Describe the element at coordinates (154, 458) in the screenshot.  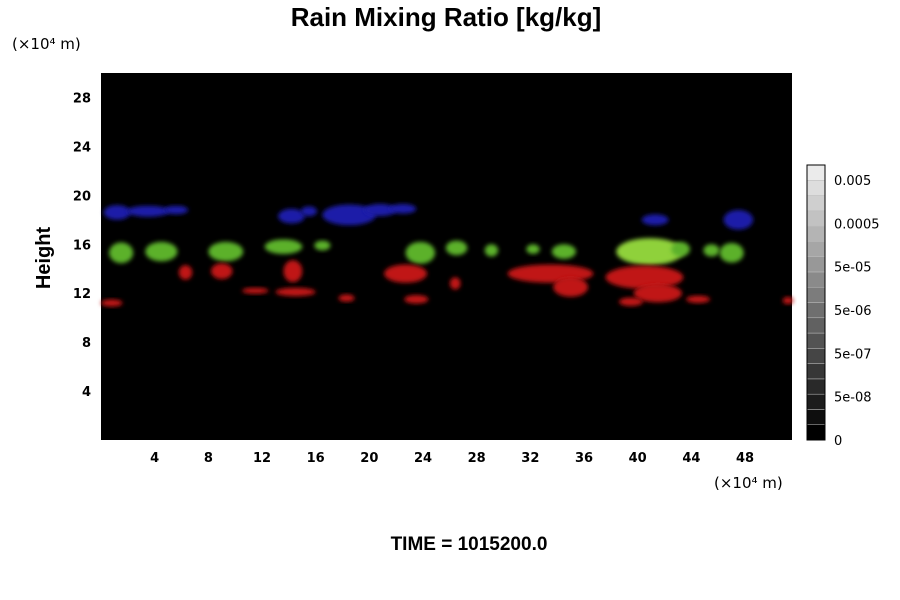
I see `x-tick-label: 4` at that location.